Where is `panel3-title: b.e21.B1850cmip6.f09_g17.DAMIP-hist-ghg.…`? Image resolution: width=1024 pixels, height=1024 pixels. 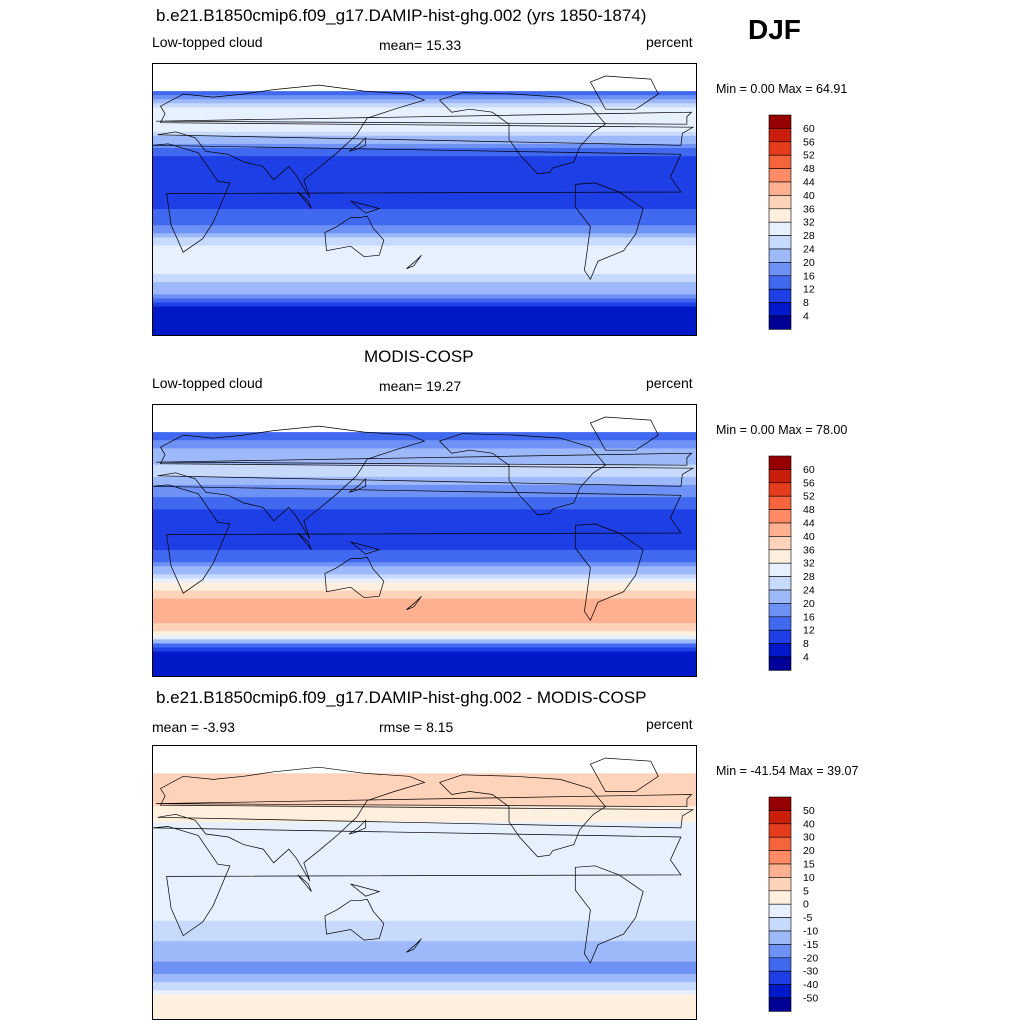 panel3-title: b.e21.B1850cmip6.f09_g17.DAMIP-hist-ghg.… is located at coordinates (401, 697).